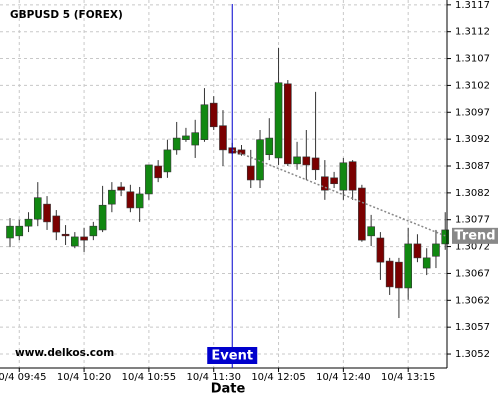 This screenshot has height=400, width=500. I want to click on x-tick-label: 10/4 13:15, so click(408, 377).